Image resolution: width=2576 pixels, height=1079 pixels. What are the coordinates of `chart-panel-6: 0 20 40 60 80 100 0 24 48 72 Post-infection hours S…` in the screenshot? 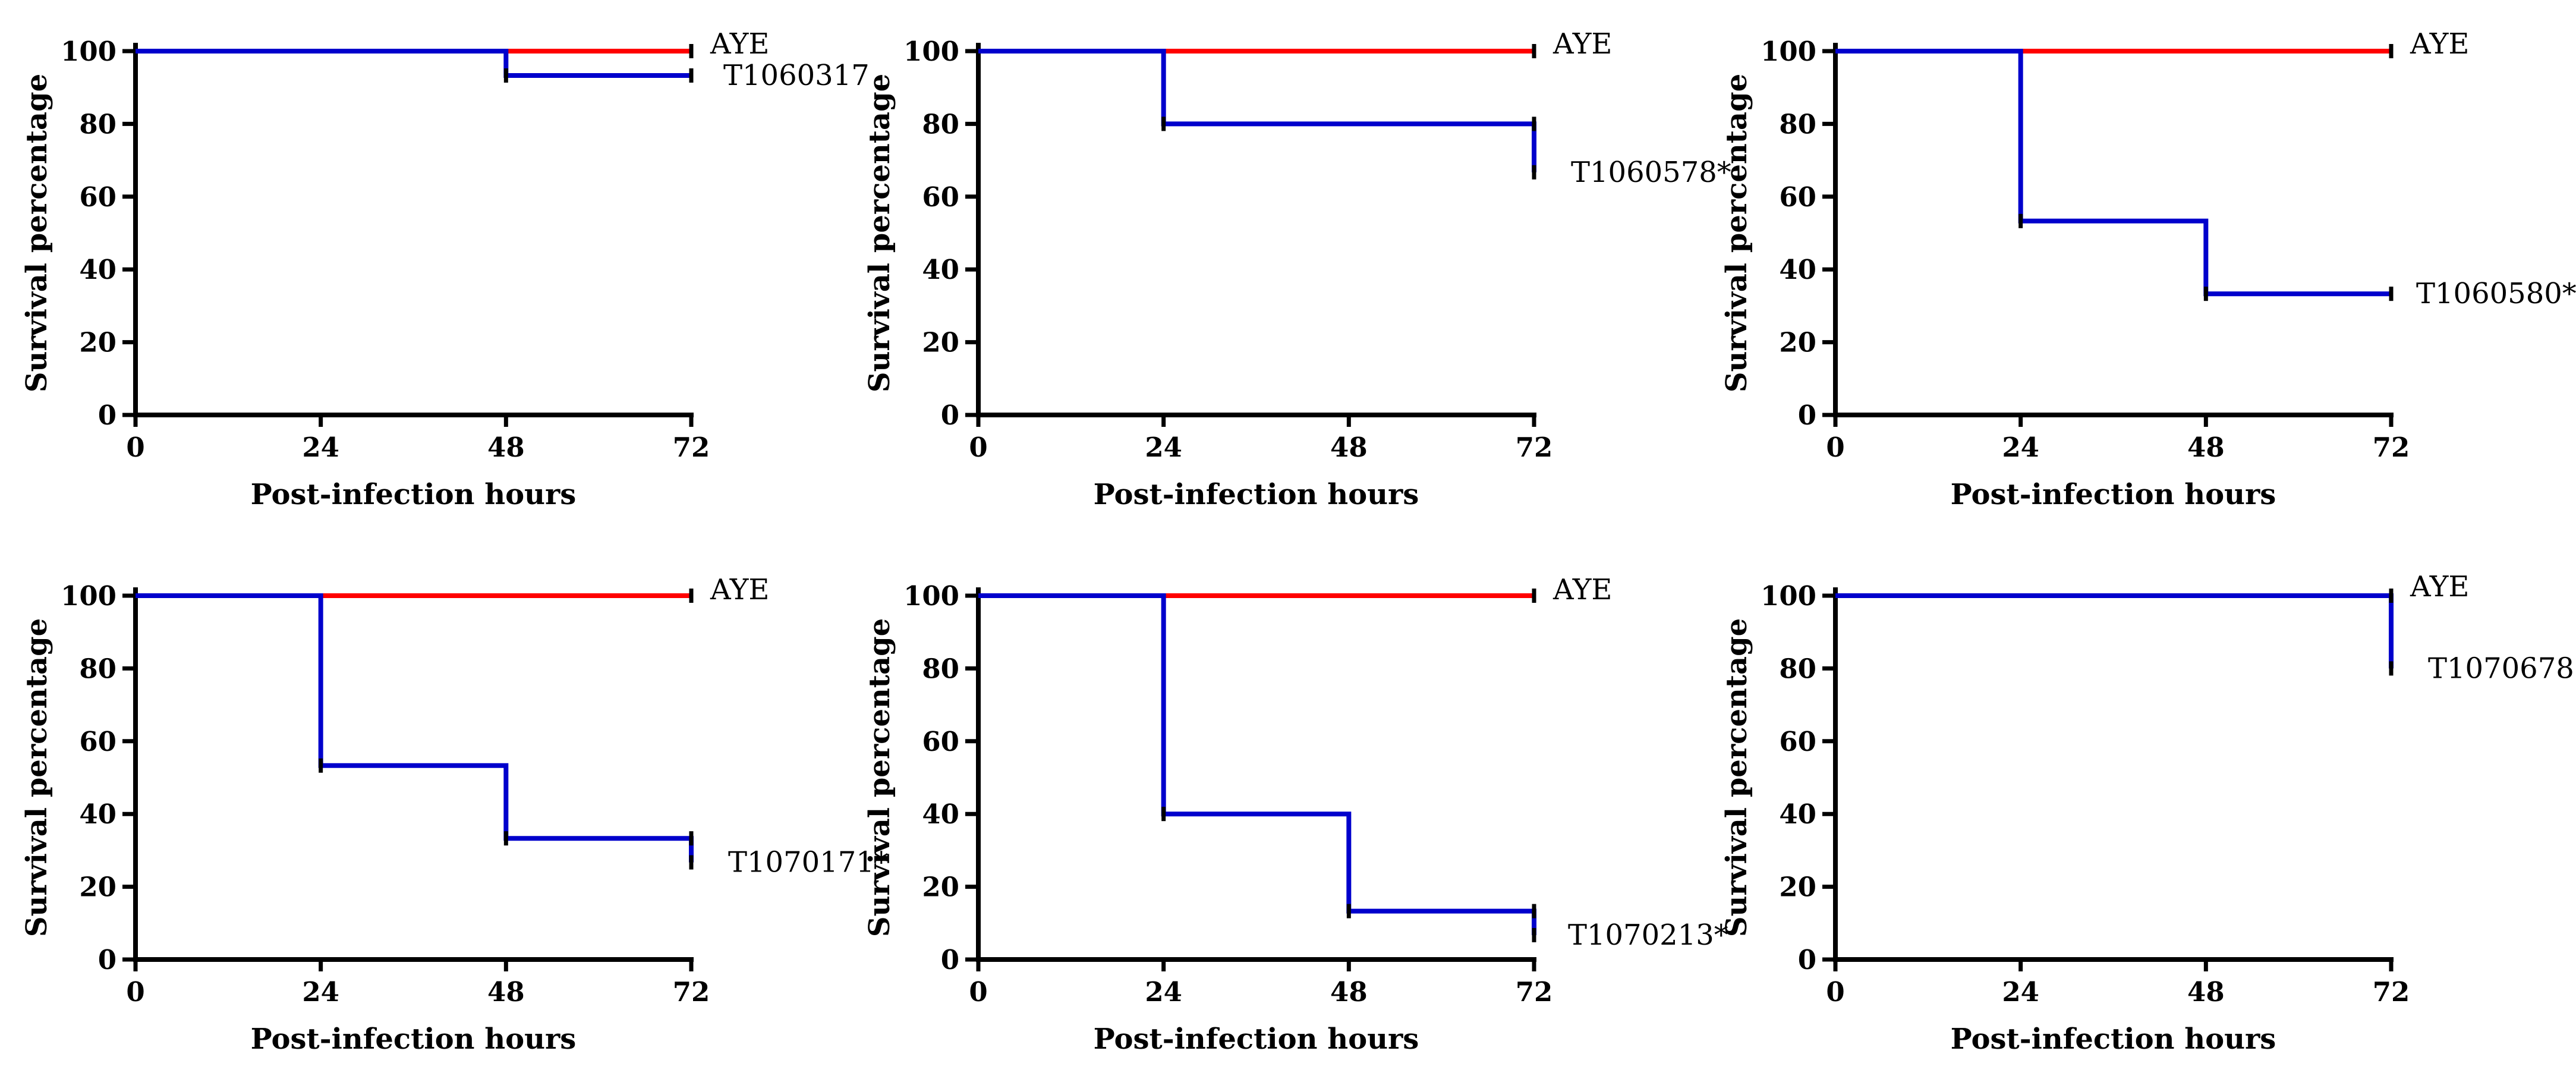 It's located at (2147, 813).